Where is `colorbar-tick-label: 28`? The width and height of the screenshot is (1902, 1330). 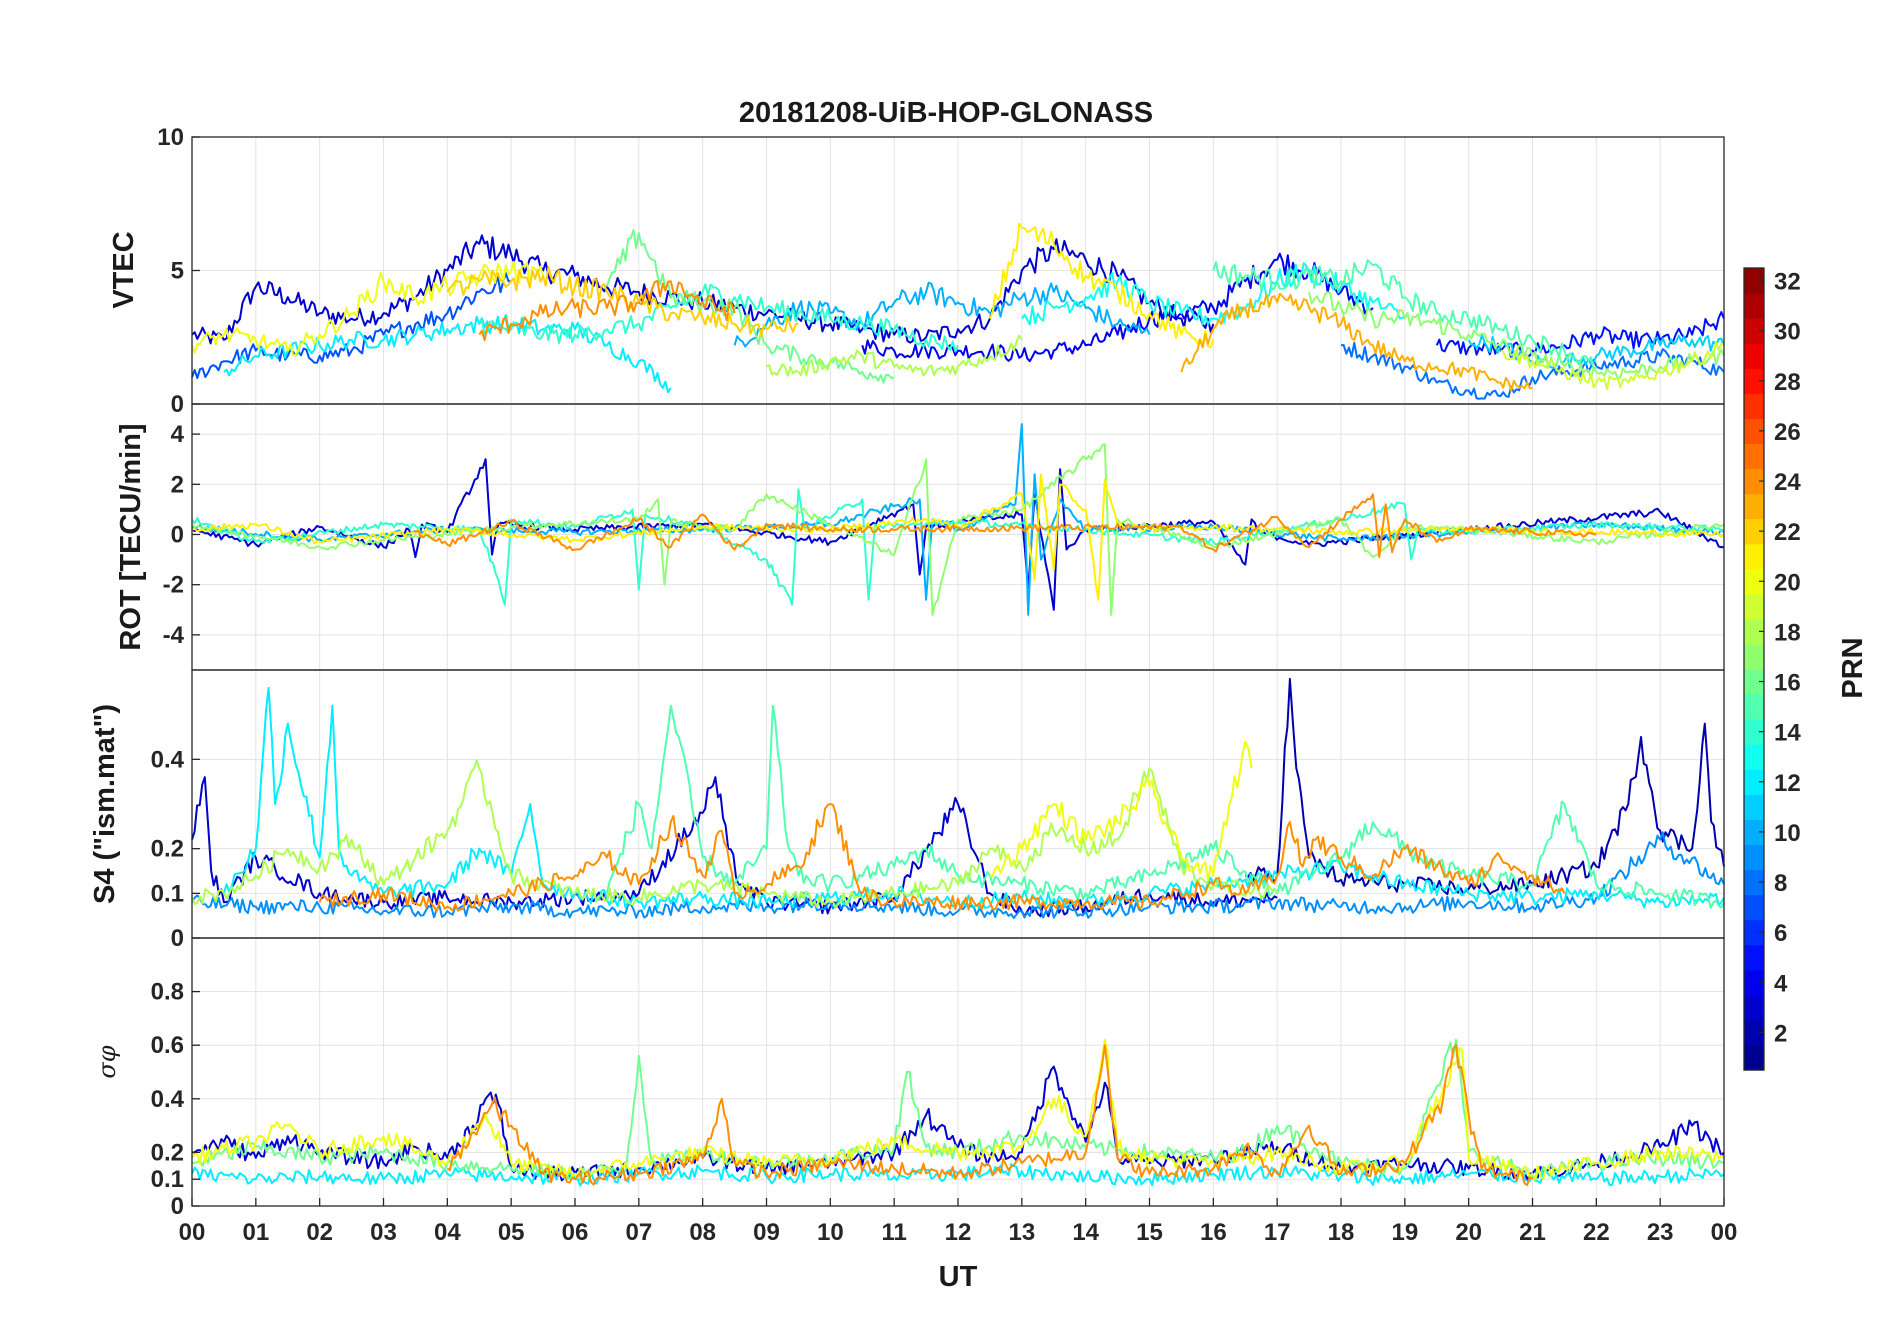 colorbar-tick-label: 28 is located at coordinates (1787, 382).